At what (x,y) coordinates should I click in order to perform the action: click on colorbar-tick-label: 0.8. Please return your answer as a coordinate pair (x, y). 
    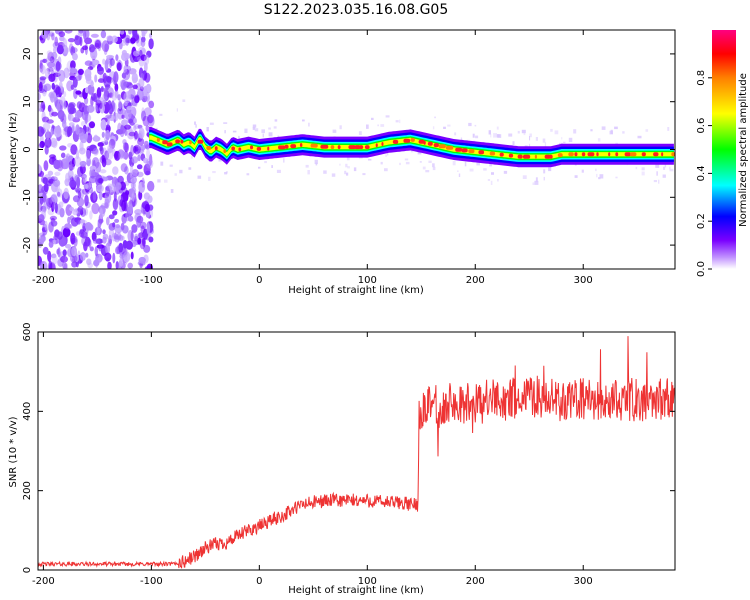
    Looking at the image, I should click on (701, 78).